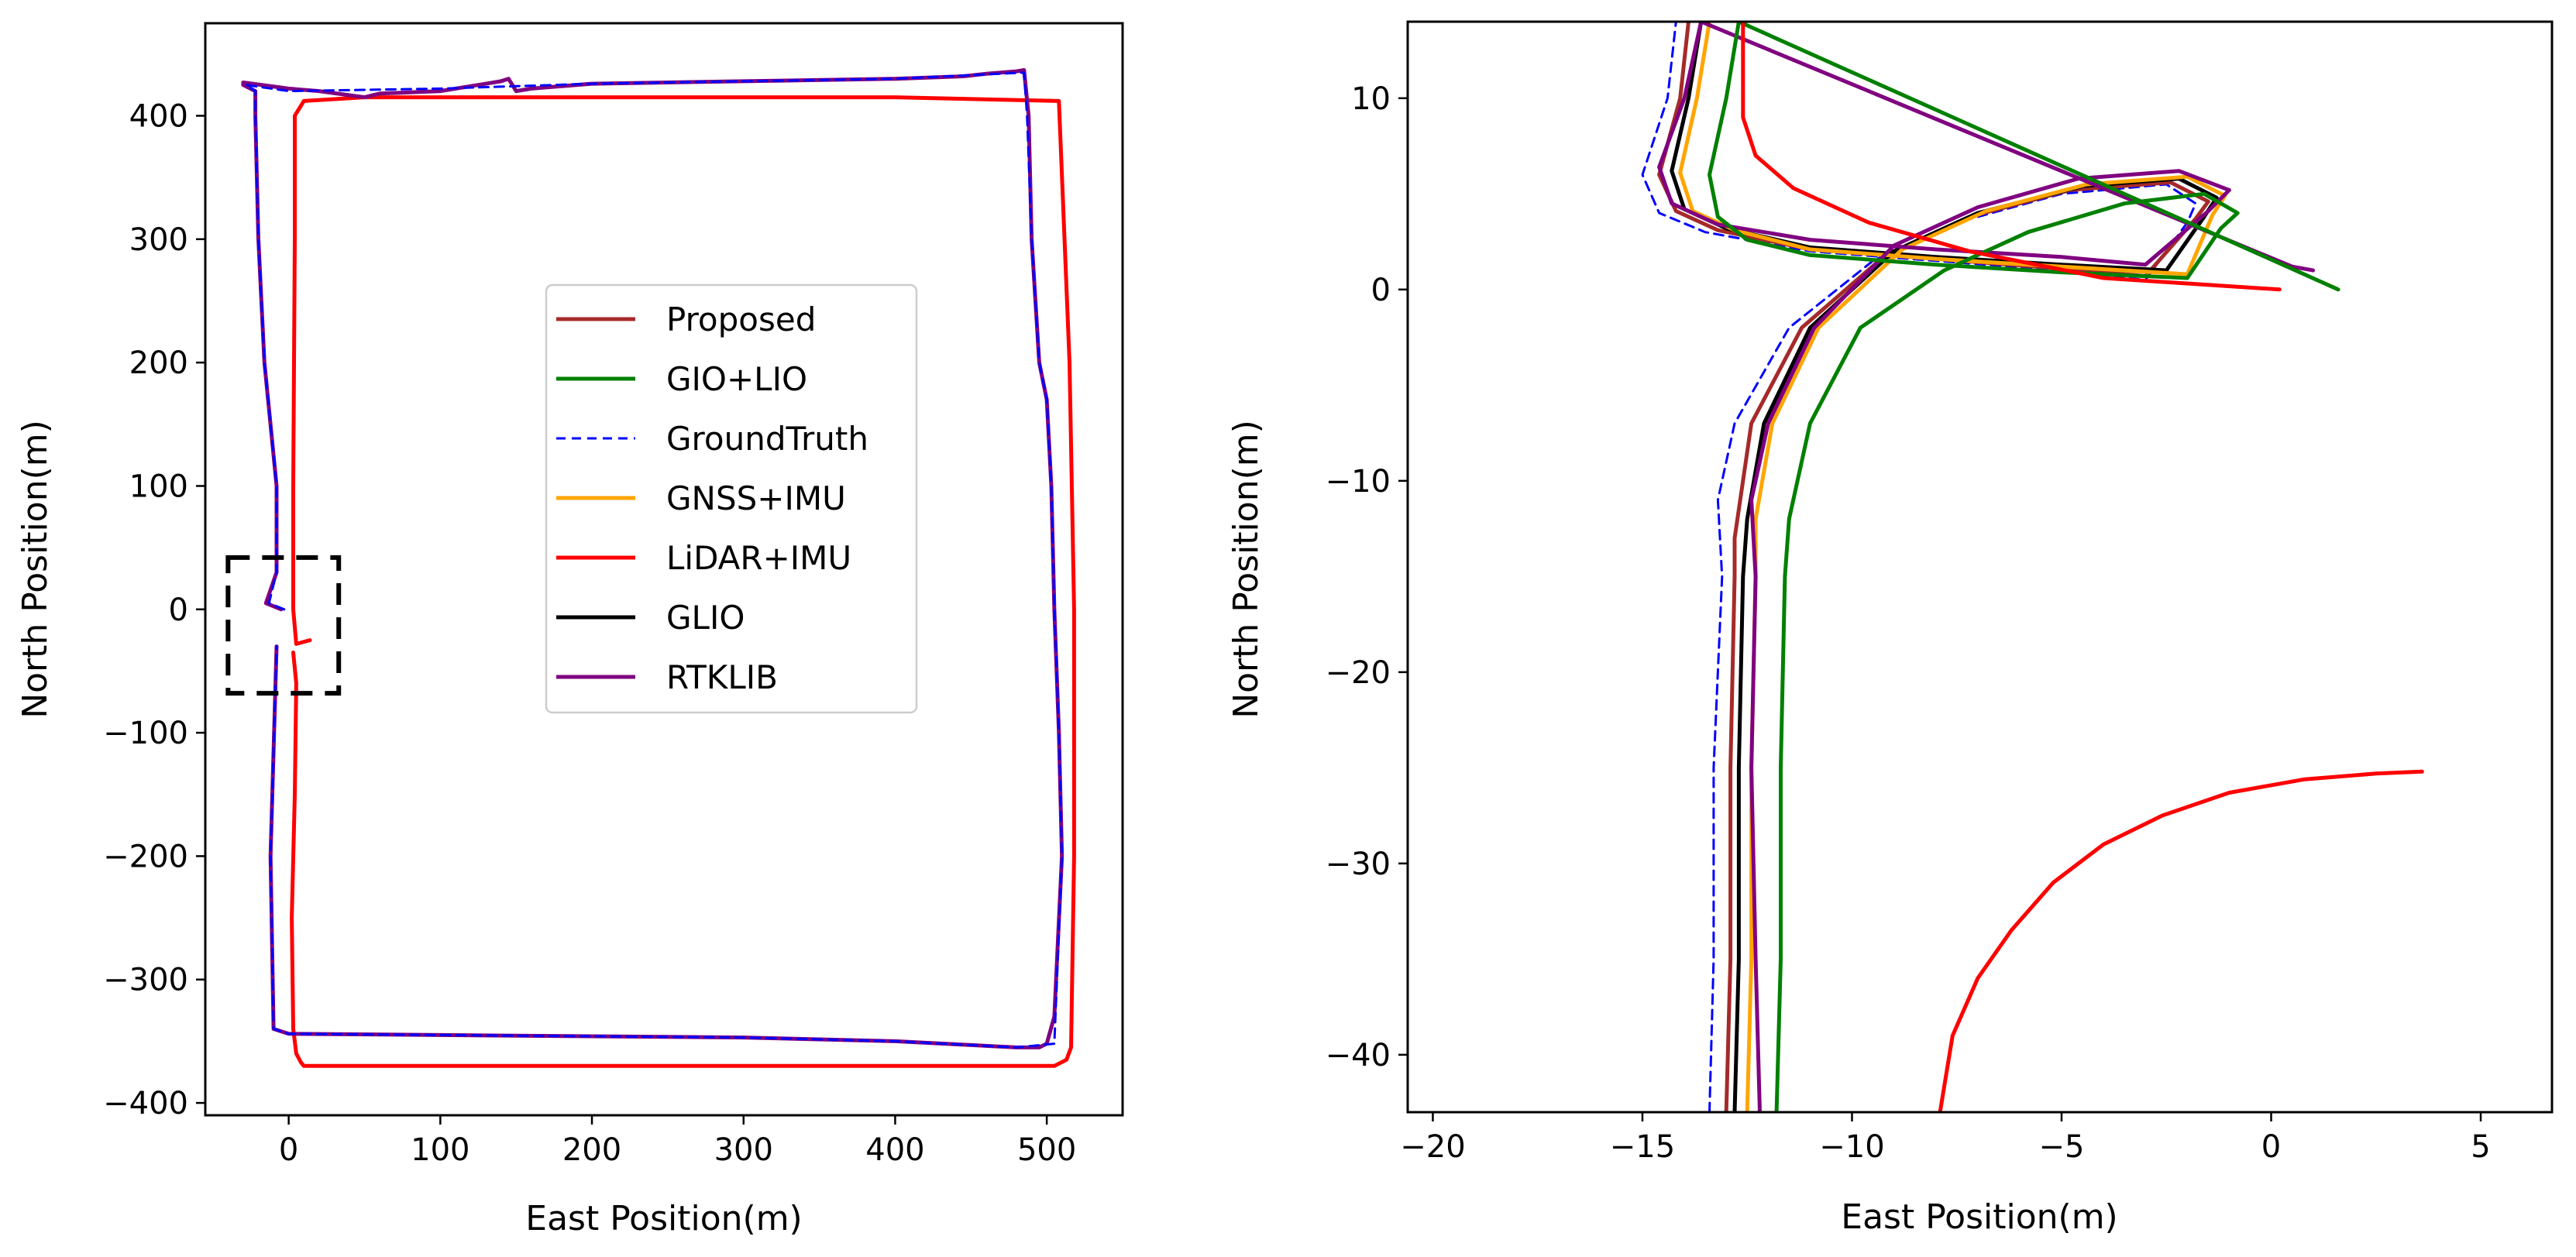 This screenshot has height=1257, width=2576. Describe the element at coordinates (158, 116) in the screenshot. I see `overview-y-tick-label: 400` at that location.